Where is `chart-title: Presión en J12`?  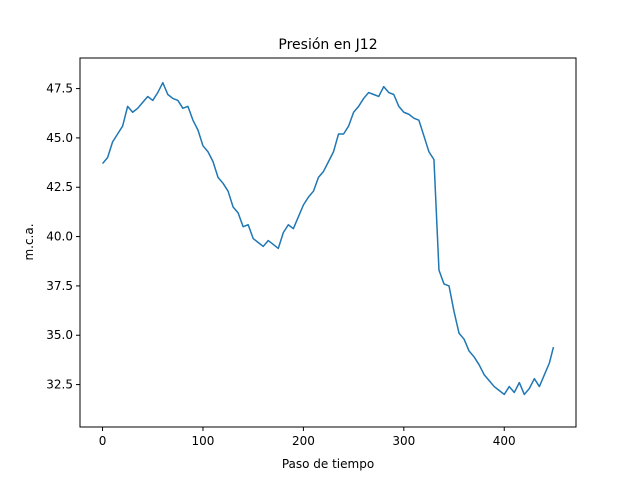
chart-title: Presión en J12 is located at coordinates (327, 45).